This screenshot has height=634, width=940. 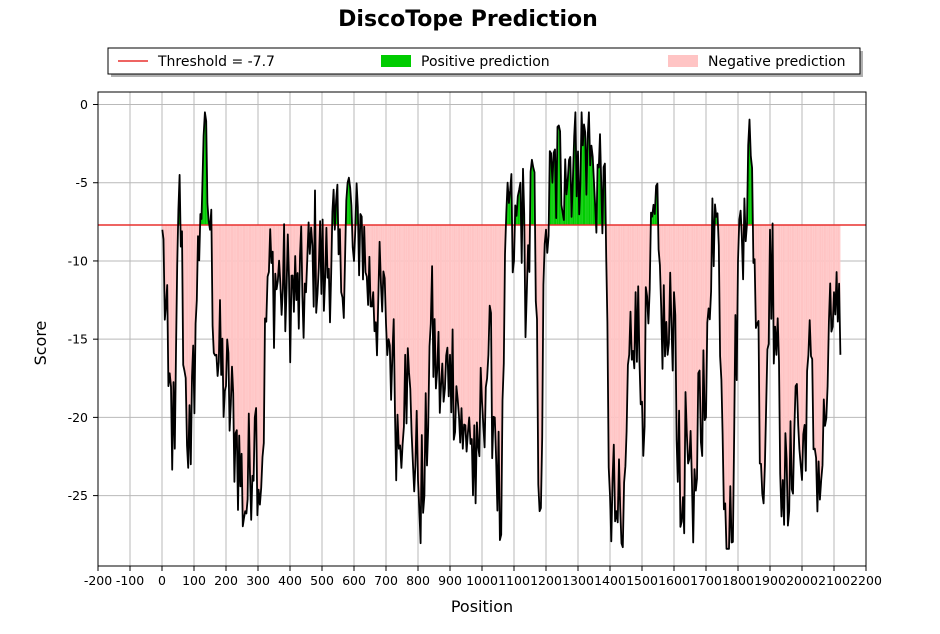 I want to click on x-tick-label: 400, so click(x=290, y=580).